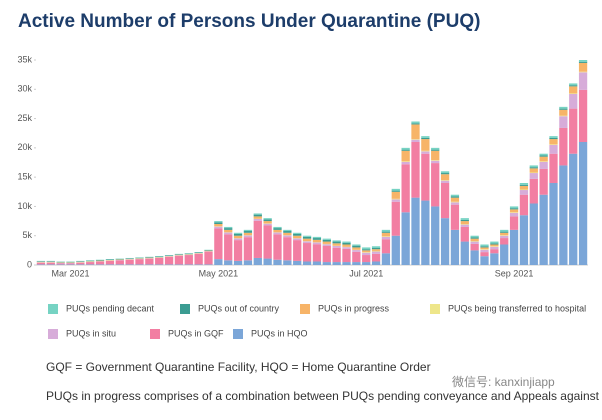 This screenshot has height=420, width=602. I want to click on legend-label: PUQs in progress, so click(354, 308).